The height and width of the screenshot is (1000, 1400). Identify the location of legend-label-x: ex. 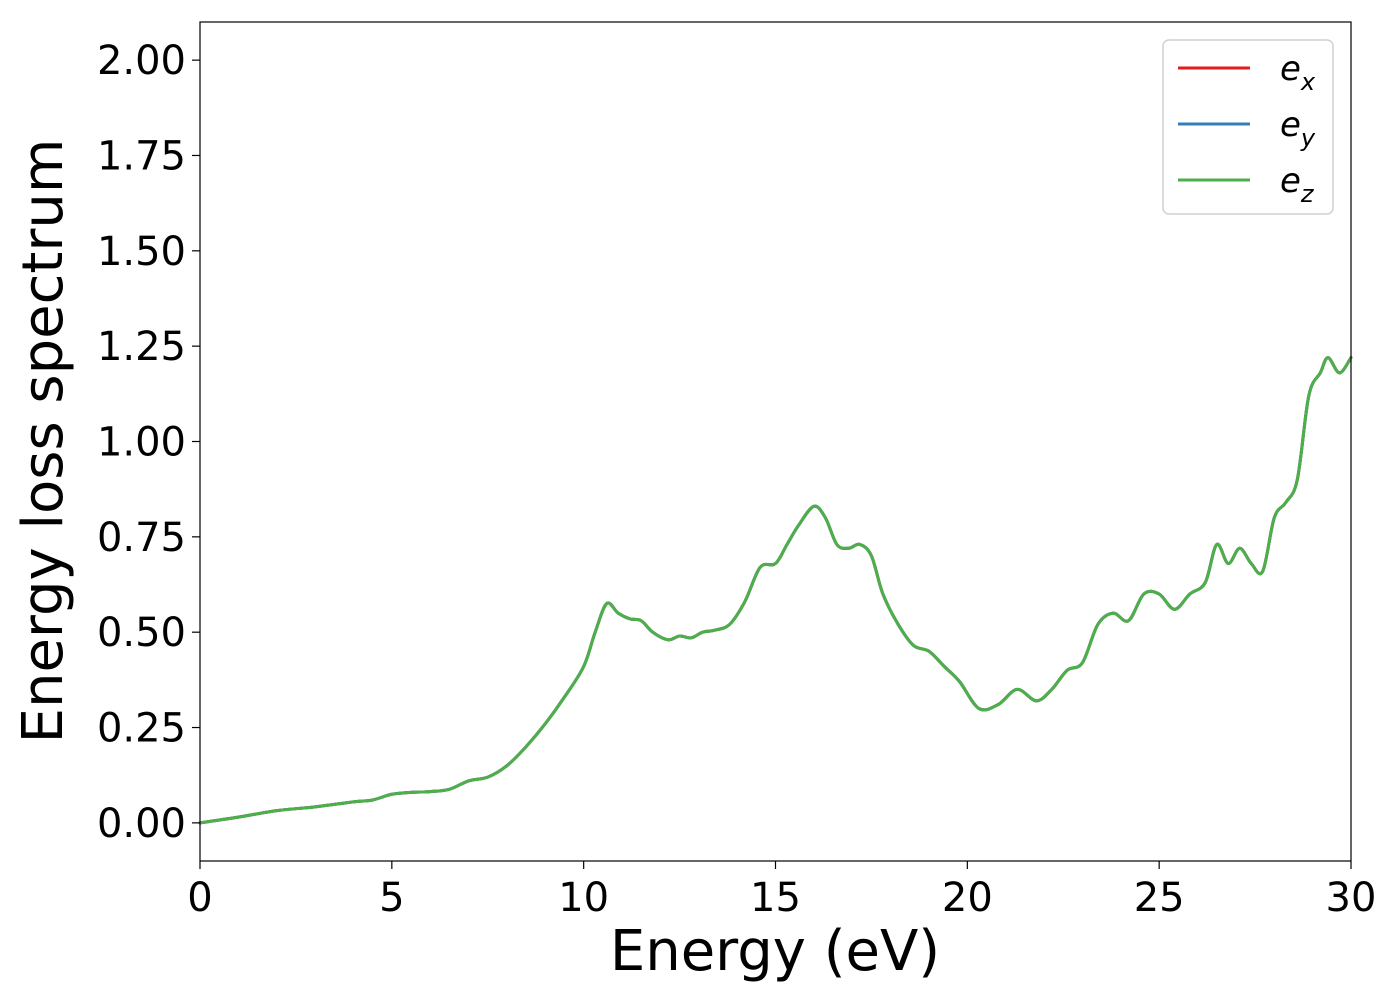
(1298, 72).